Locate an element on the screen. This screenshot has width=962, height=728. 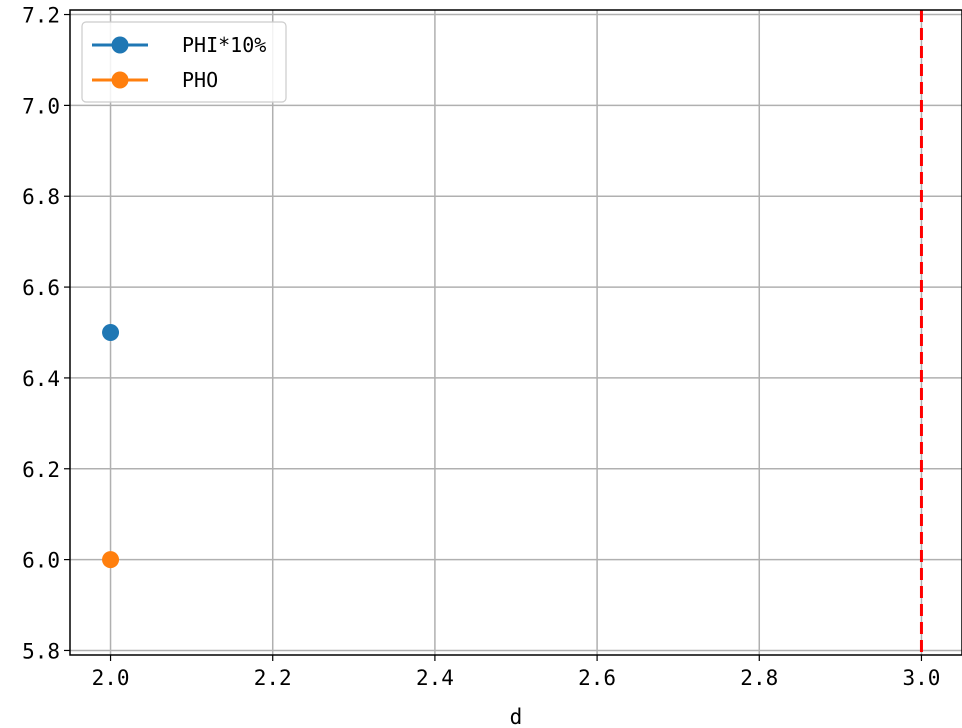
y-tick-label: 6.2 is located at coordinates (41, 470).